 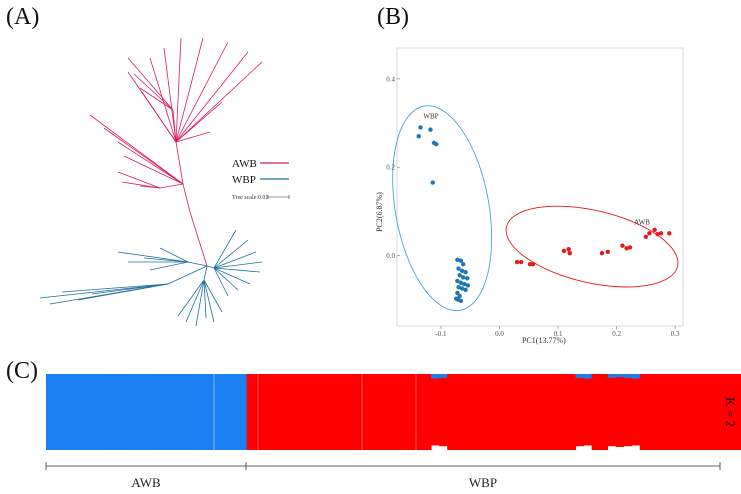 I want to click on pca-x-tick-label: -0.1, so click(x=441, y=334).